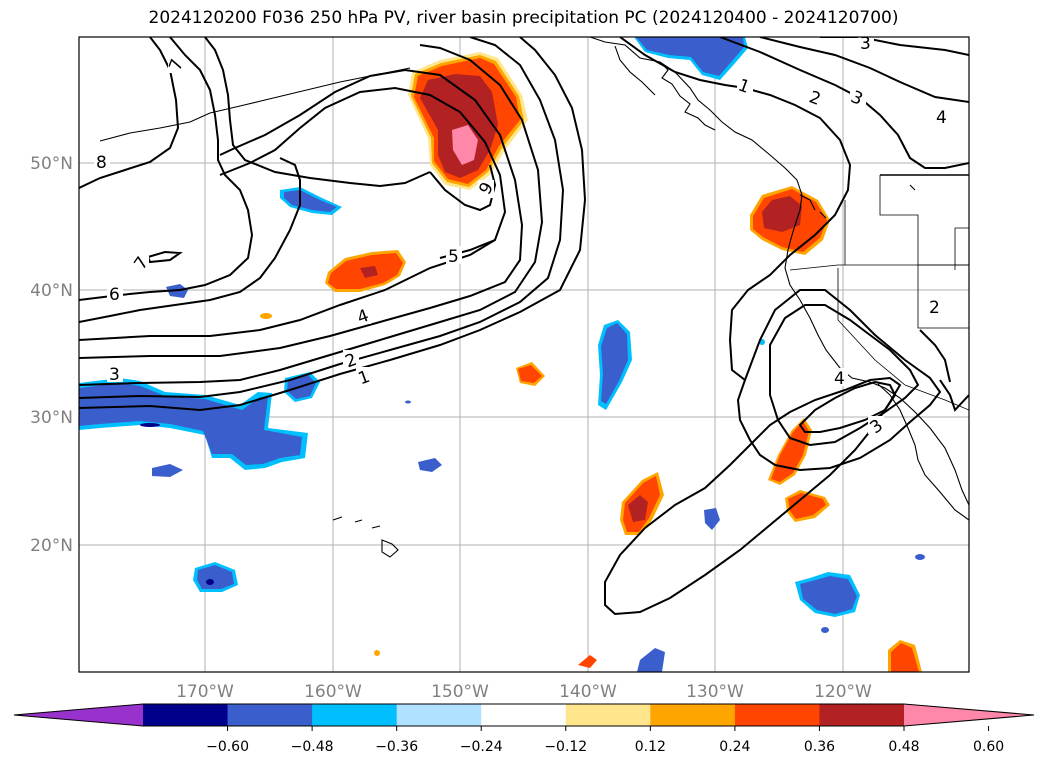 Image resolution: width=1047 pixels, height=765 pixels. What do you see at coordinates (843, 692) in the screenshot?
I see `lon-label: 120°W` at bounding box center [843, 692].